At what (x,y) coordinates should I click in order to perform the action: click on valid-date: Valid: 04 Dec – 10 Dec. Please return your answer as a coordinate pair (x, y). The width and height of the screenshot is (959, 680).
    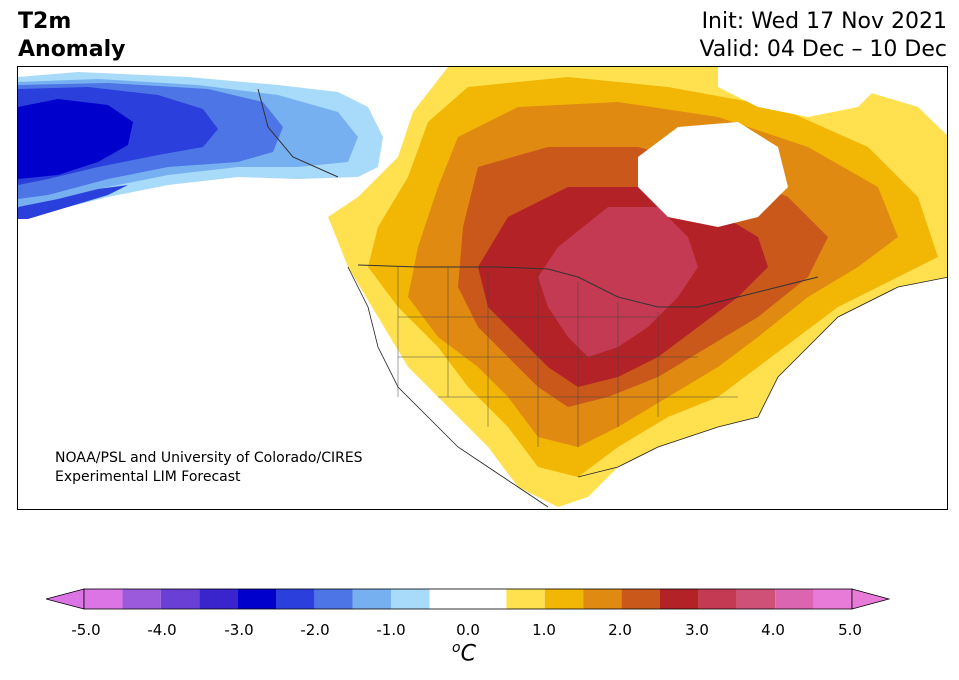
    Looking at the image, I should click on (823, 49).